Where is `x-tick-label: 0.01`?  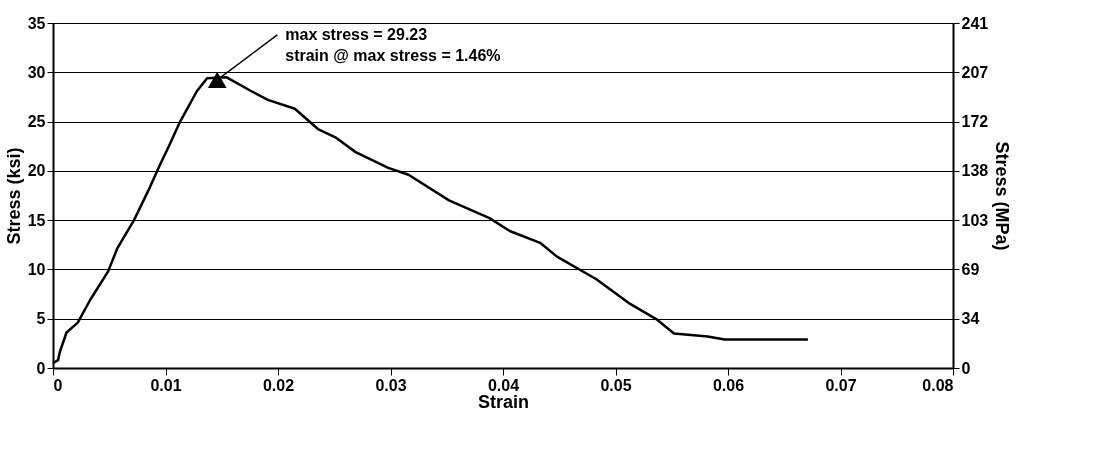 x-tick-label: 0.01 is located at coordinates (166, 385).